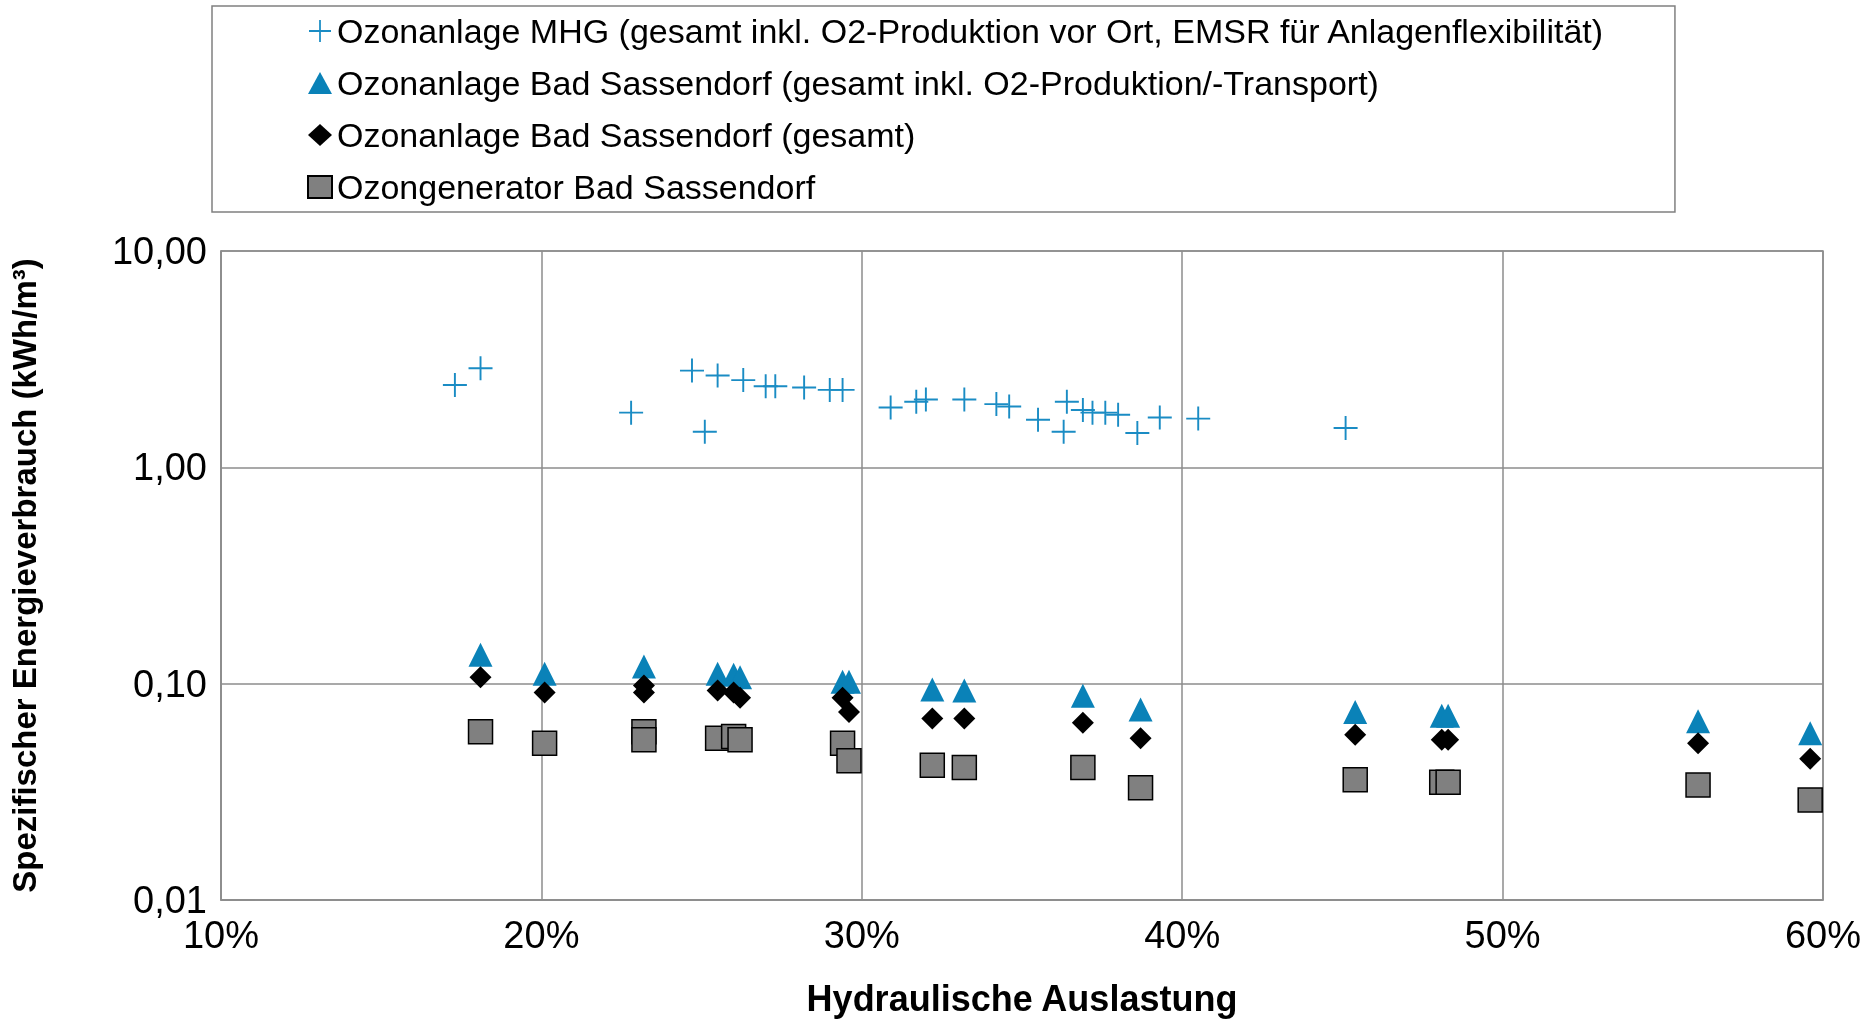  I want to click on x-tick-label: 50%, so click(1502, 935).